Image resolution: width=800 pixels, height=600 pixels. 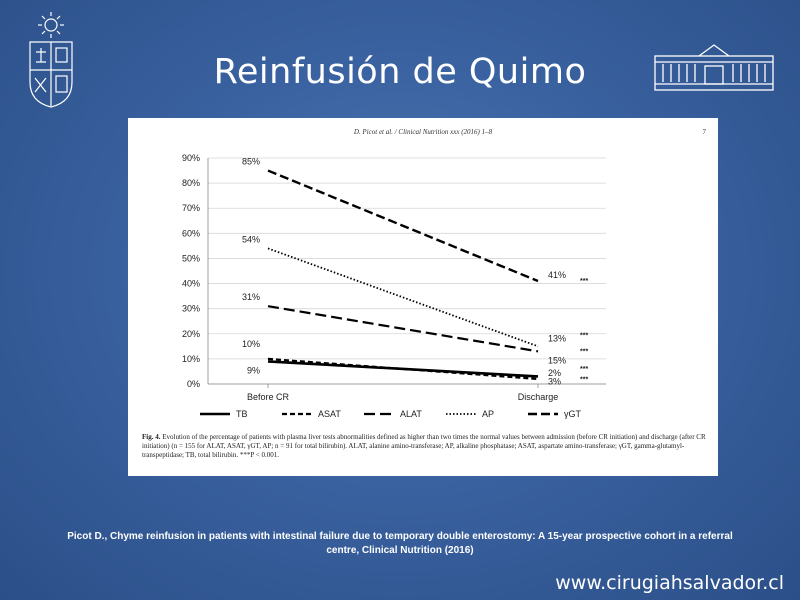 I want to click on y-tick-label: 50%, so click(x=191, y=258).